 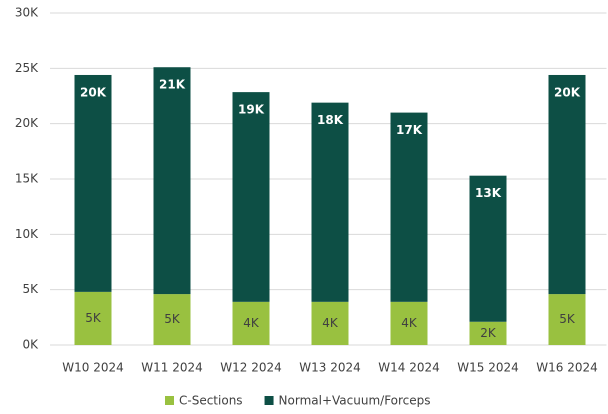 What do you see at coordinates (27, 179) in the screenshot?
I see `y-tick-label: 15K` at bounding box center [27, 179].